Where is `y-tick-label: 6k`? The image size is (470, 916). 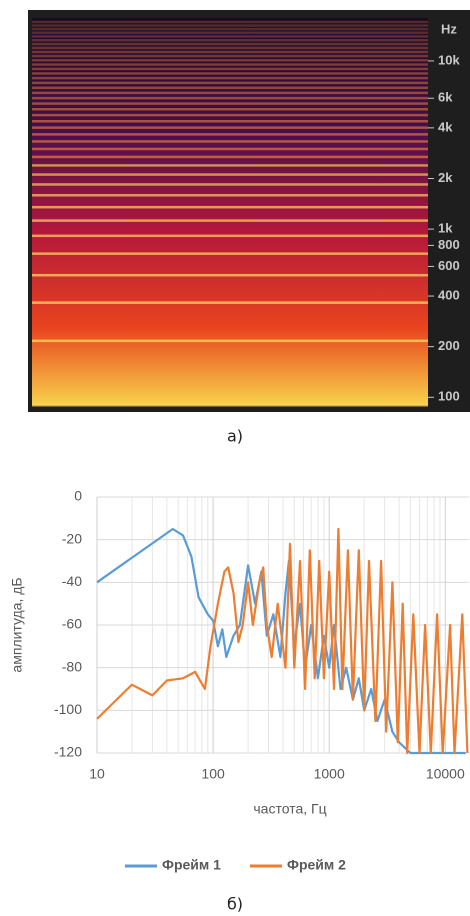 y-tick-label: 6k is located at coordinates (445, 97).